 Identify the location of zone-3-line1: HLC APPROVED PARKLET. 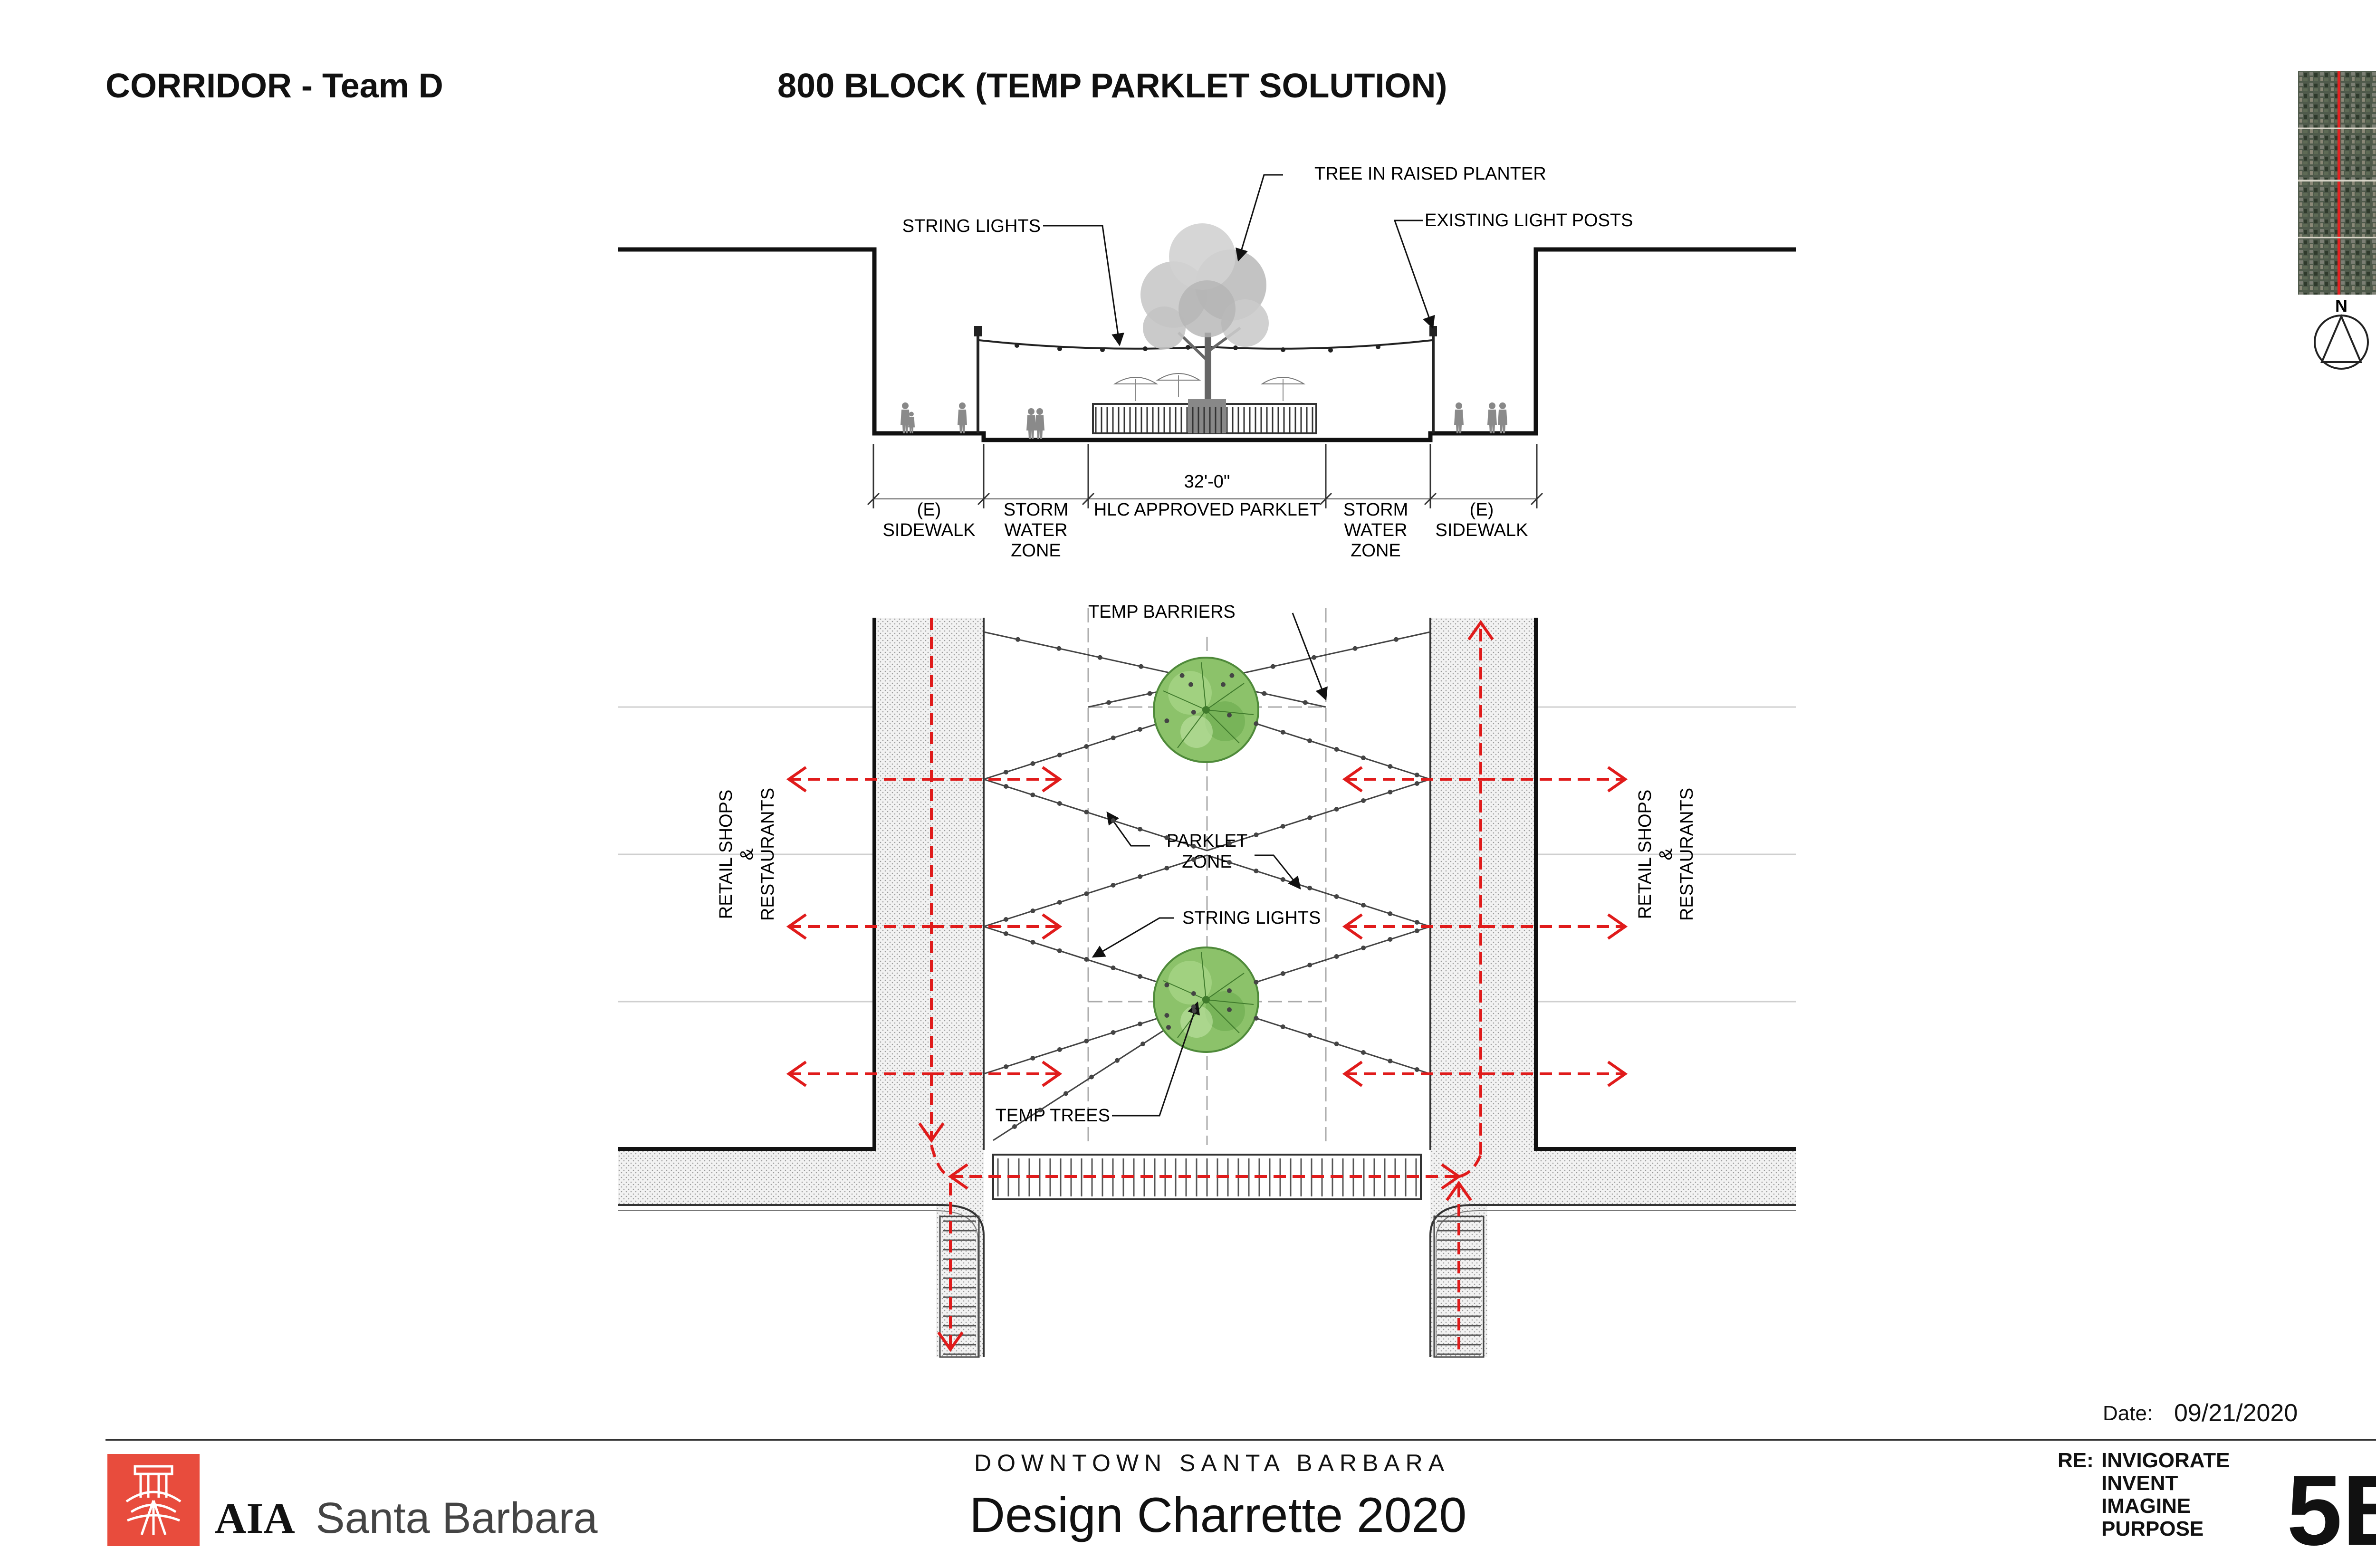
(1207, 510).